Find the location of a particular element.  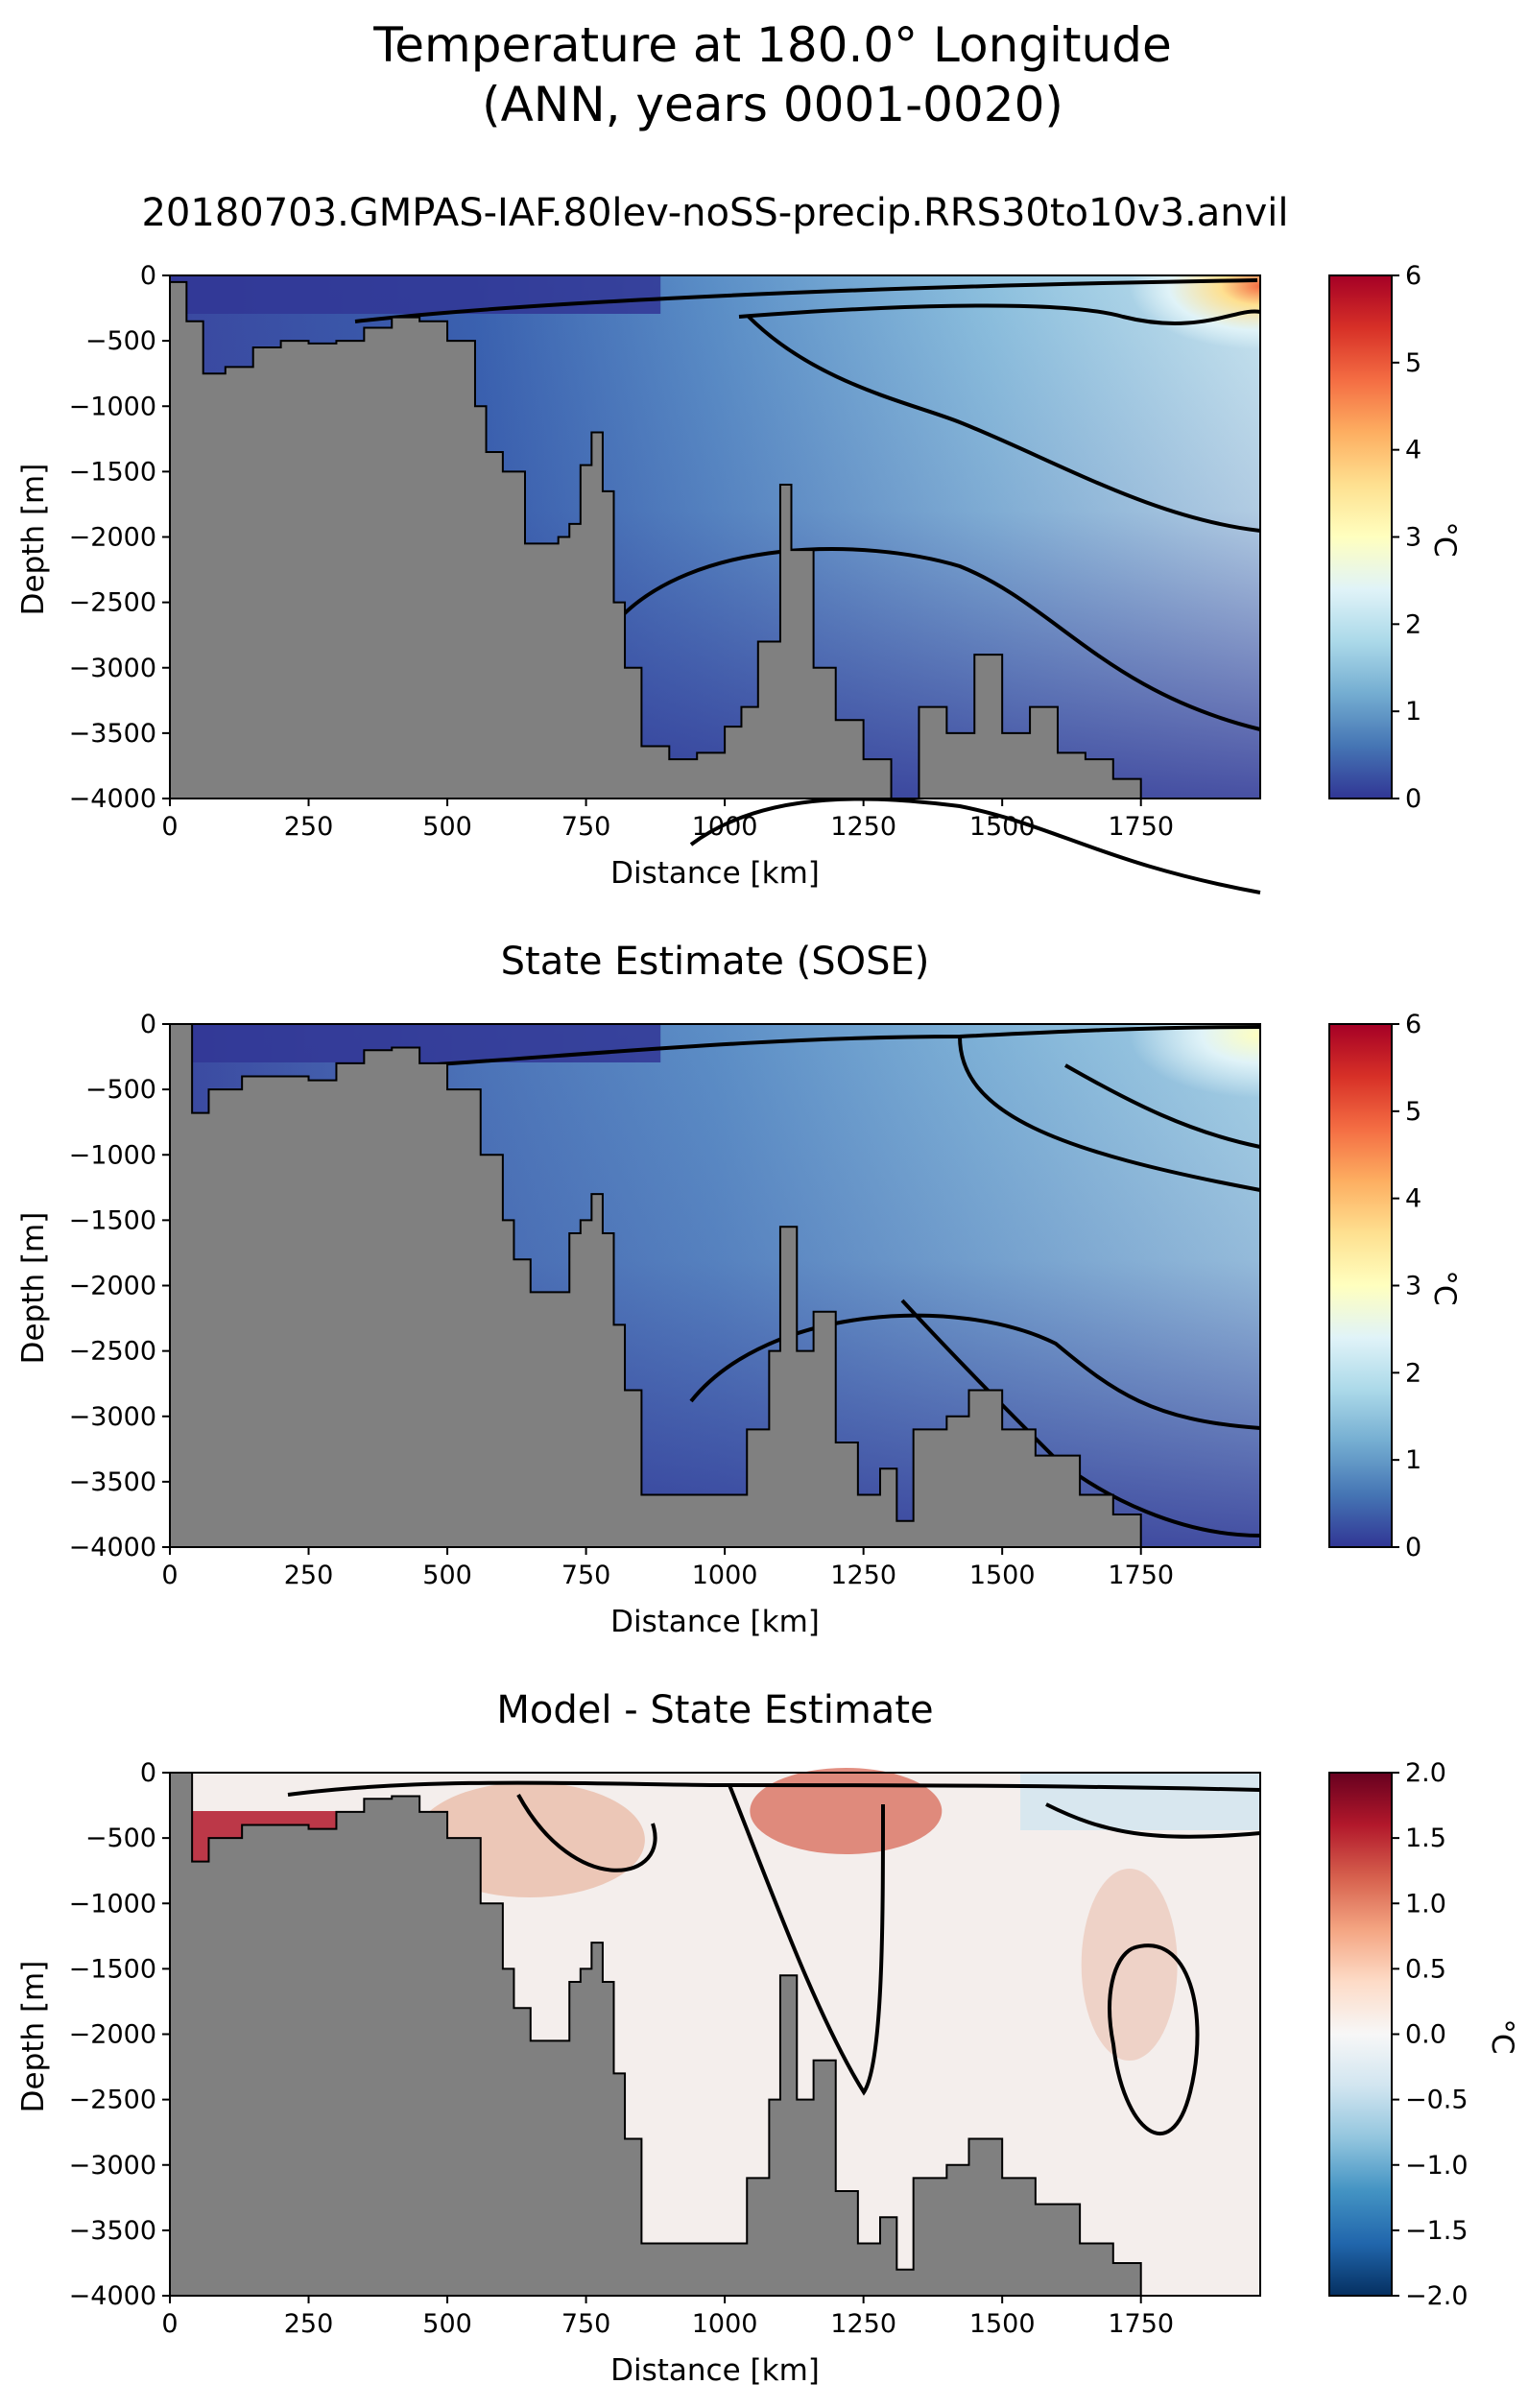

panel-sose-colorbar: 0 1 2 3 4 5 6 is located at coordinates (1375, 1286).